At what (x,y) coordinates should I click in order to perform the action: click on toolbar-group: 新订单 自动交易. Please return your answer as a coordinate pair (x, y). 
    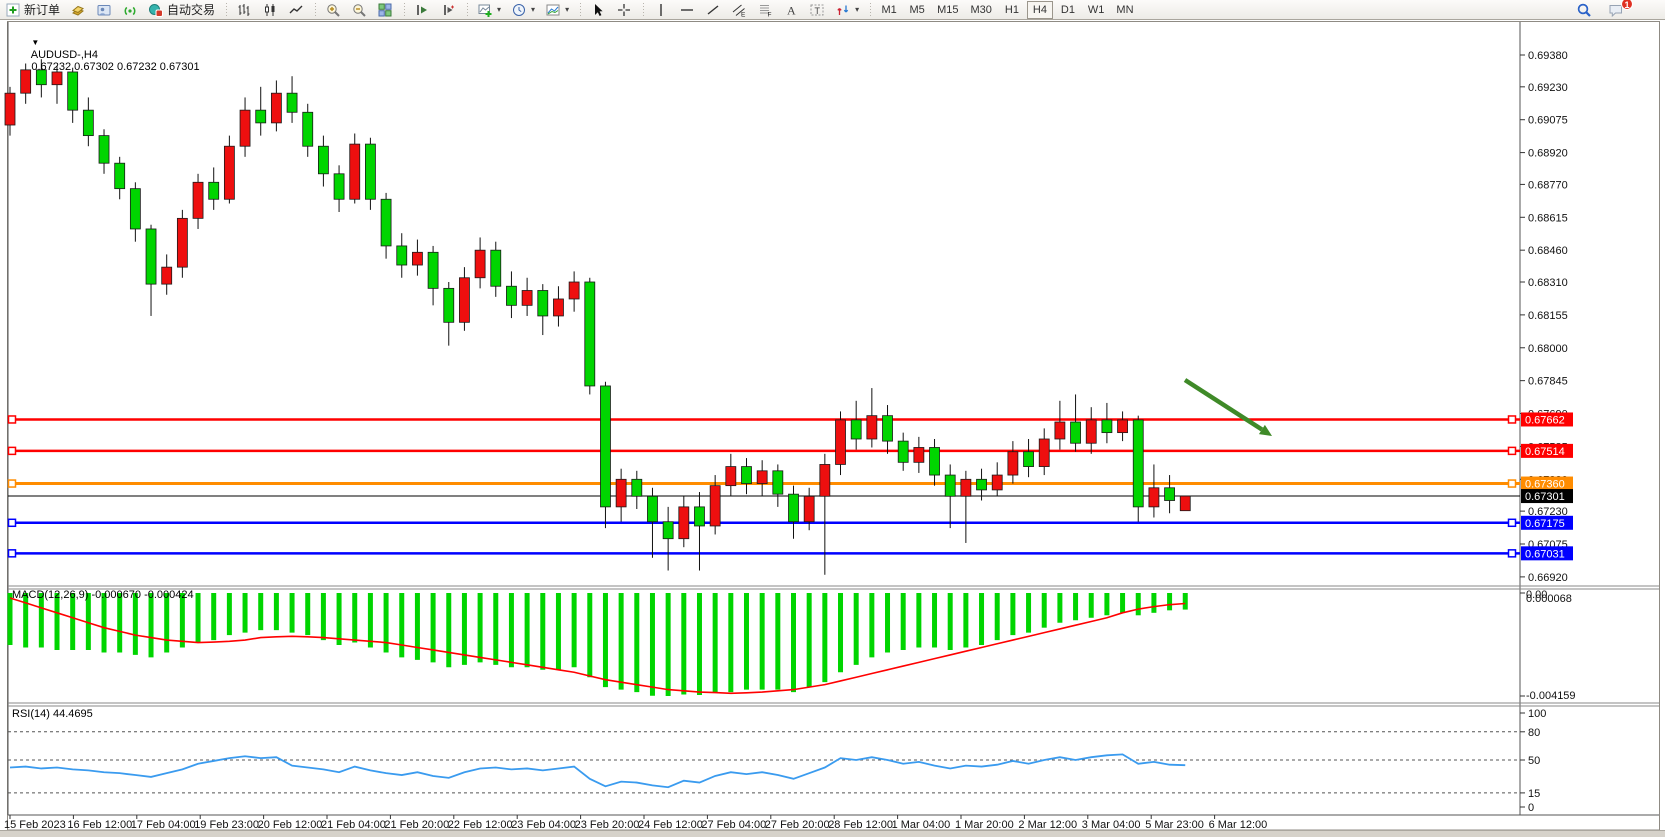
    Looking at the image, I should click on (110, 10).